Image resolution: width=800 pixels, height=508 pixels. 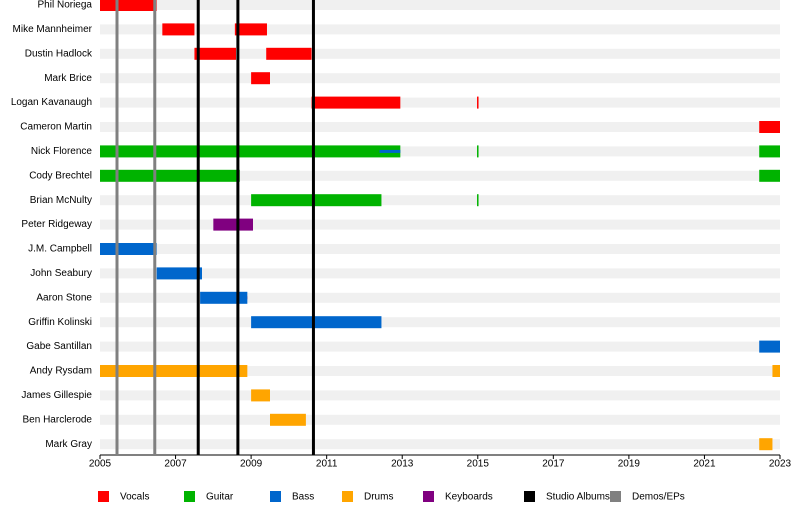 I want to click on legend-label: Vocals, so click(x=134, y=497).